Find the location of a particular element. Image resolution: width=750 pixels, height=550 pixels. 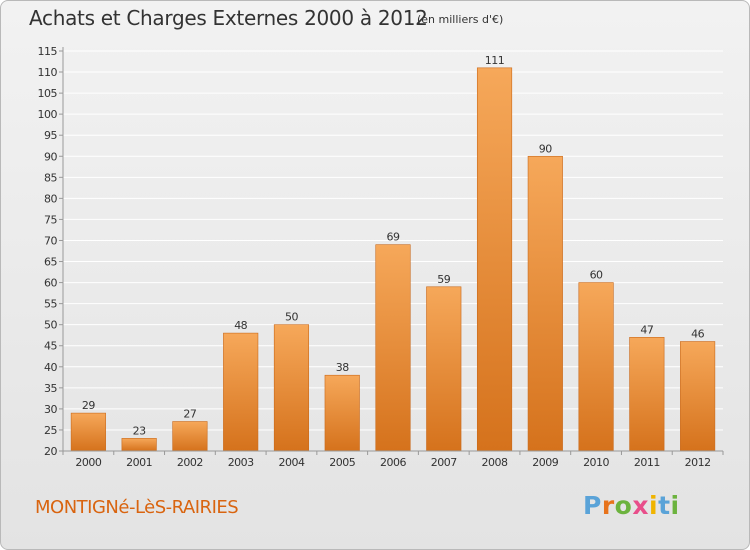

x-tick-label: 2007 is located at coordinates (444, 462).